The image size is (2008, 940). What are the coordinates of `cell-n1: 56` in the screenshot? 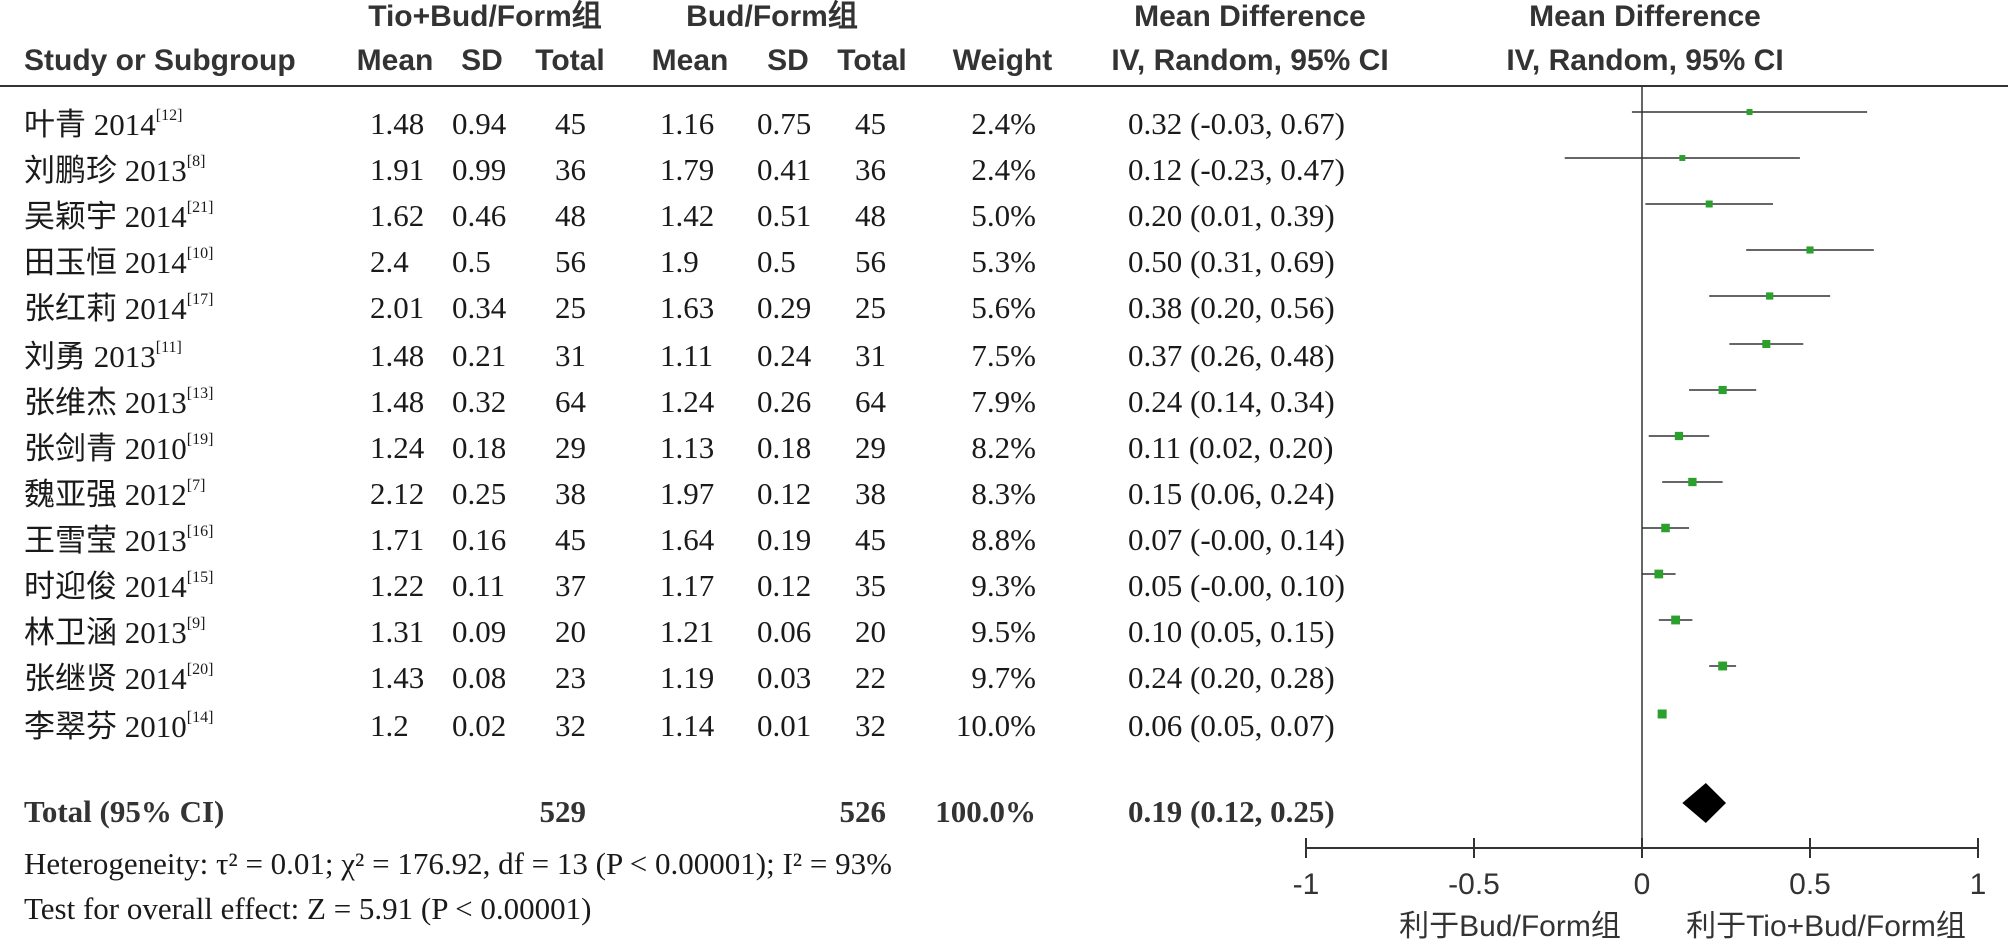 It's located at (570, 261).